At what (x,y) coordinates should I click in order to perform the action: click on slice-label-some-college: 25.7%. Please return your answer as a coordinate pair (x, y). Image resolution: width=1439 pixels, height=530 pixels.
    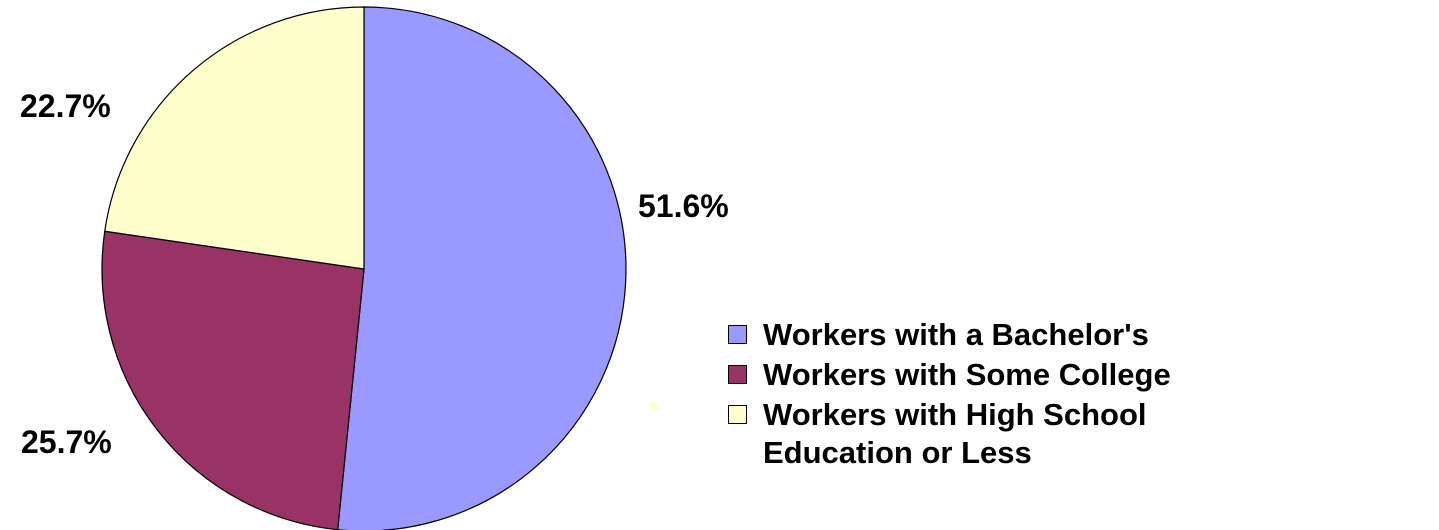
    Looking at the image, I should click on (66, 442).